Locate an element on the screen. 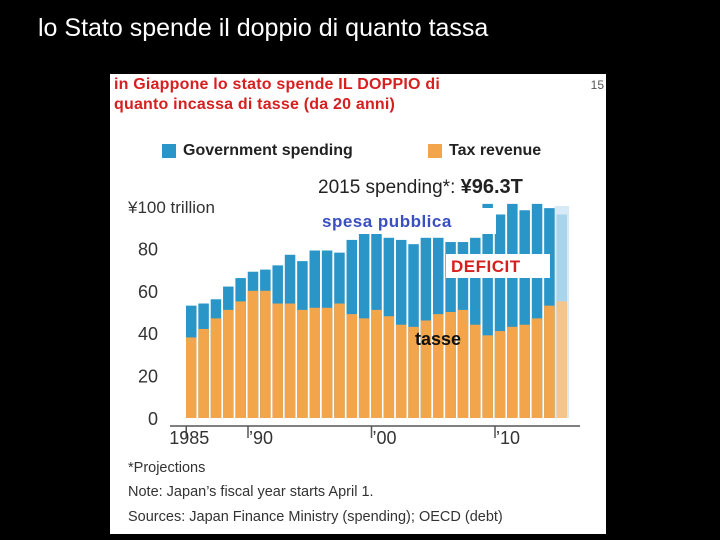 This screenshot has width=720, height=540. spending-2015-label: 2015 spending*: is located at coordinates (387, 187).